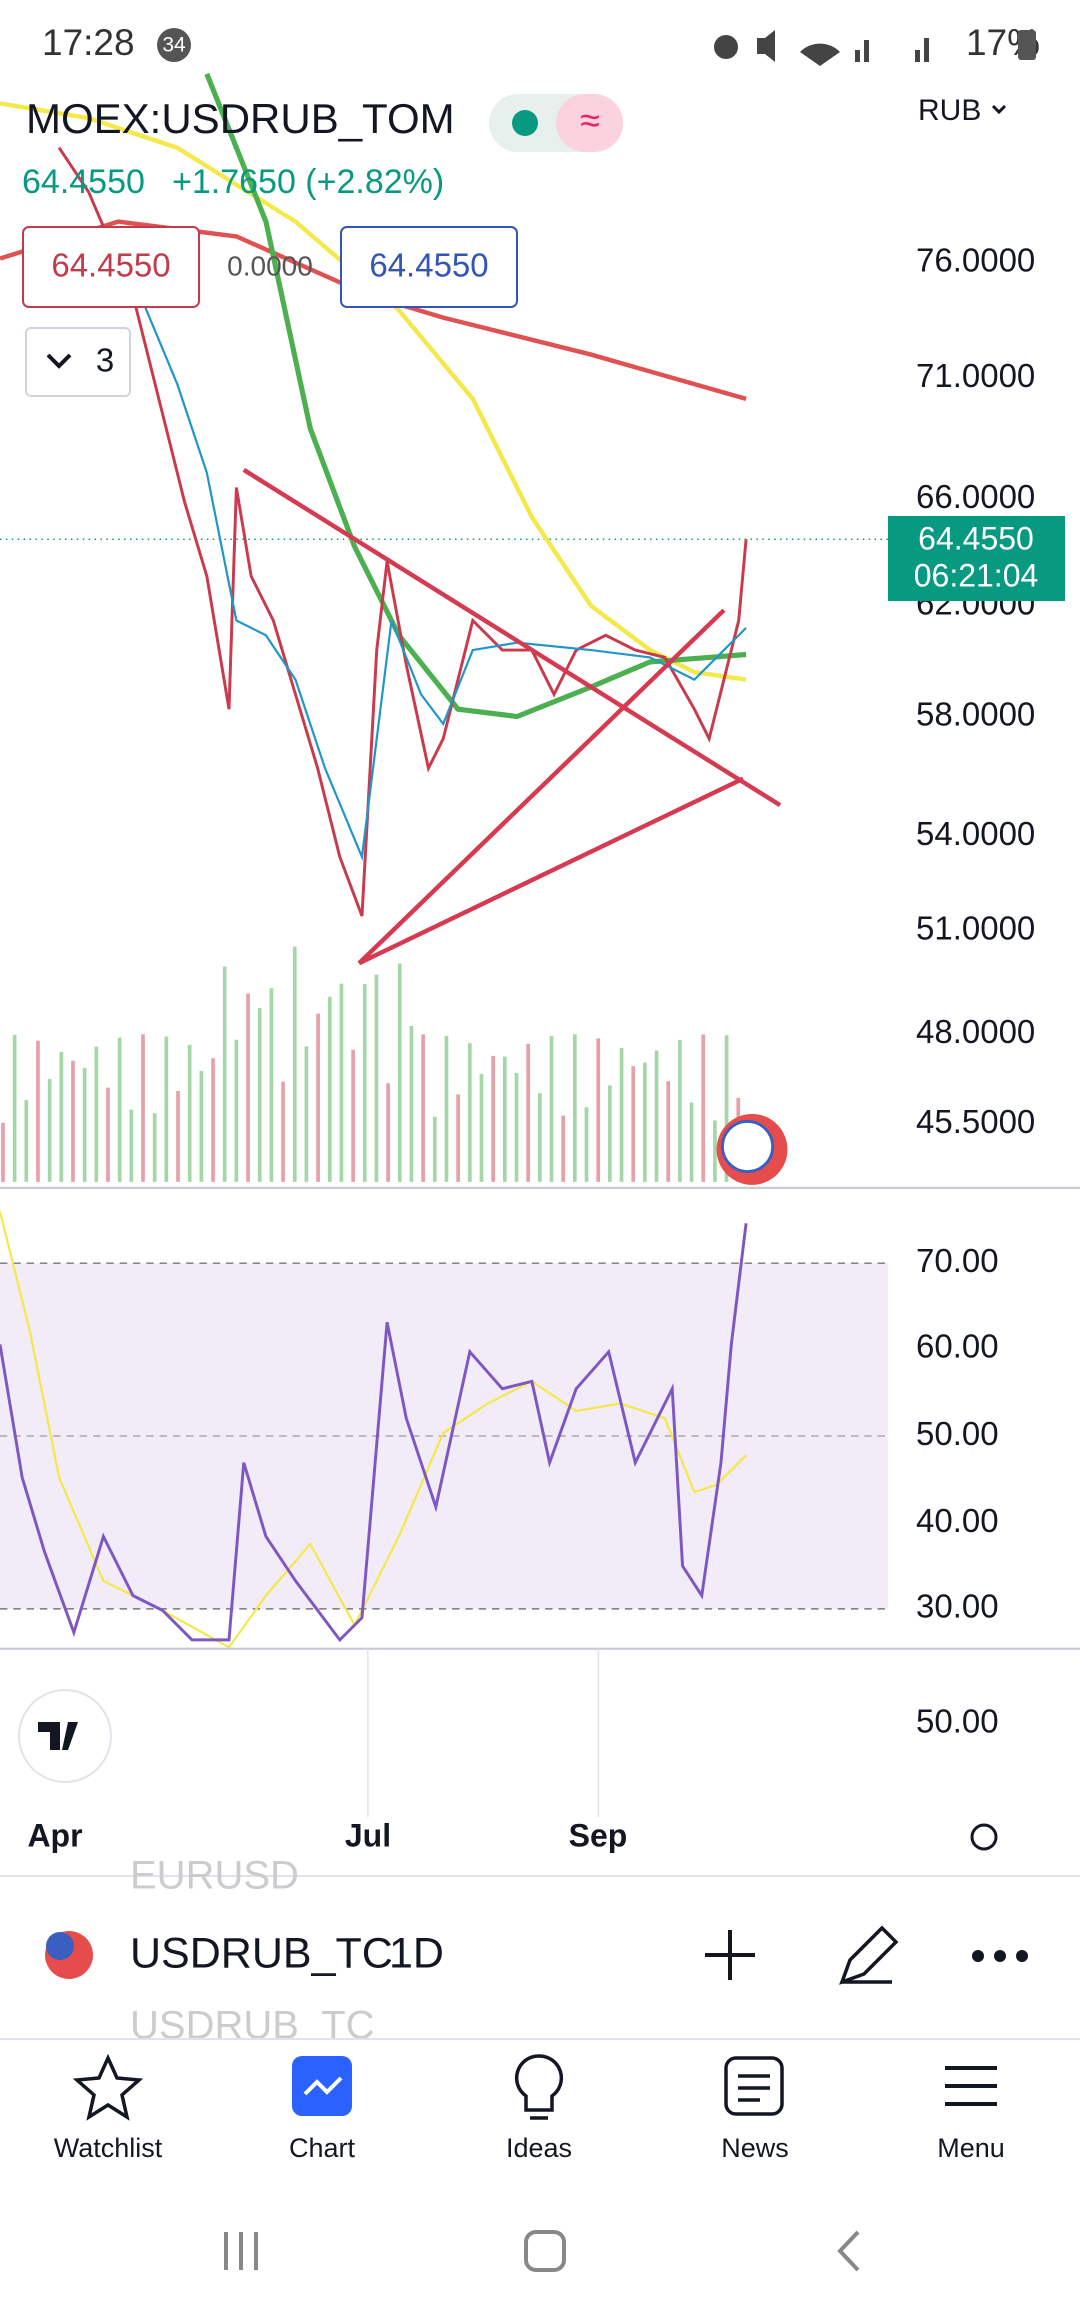 Image resolution: width=1080 pixels, height=2321 pixels. I want to click on nav-tab: Chart, so click(322, 2148).